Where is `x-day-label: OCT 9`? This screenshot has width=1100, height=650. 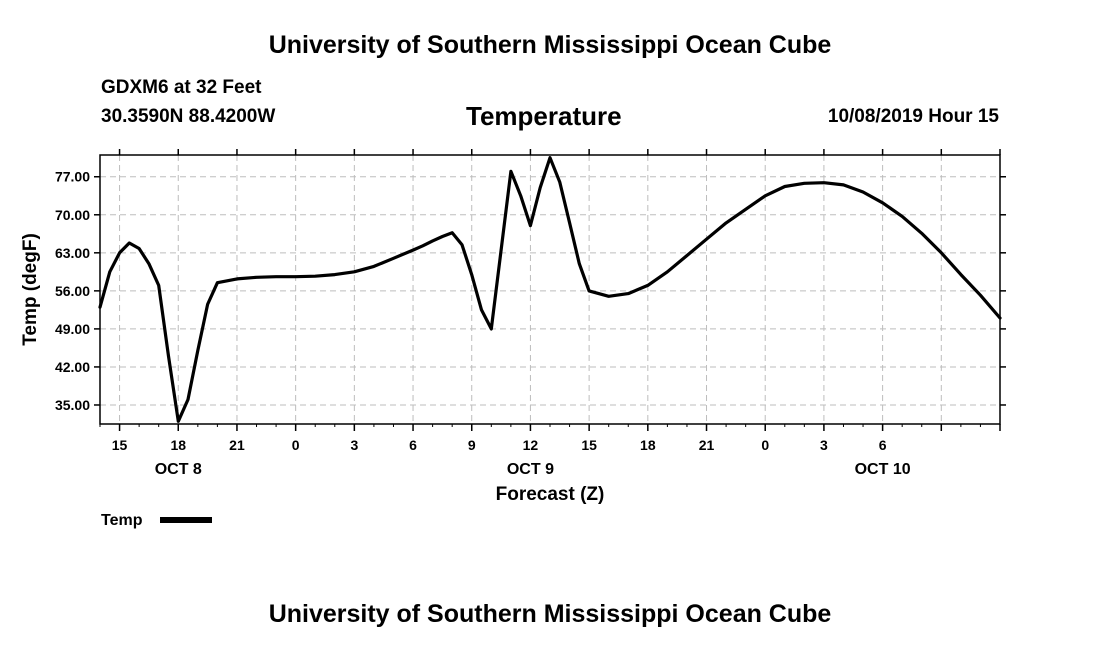
x-day-label: OCT 9 is located at coordinates (530, 469).